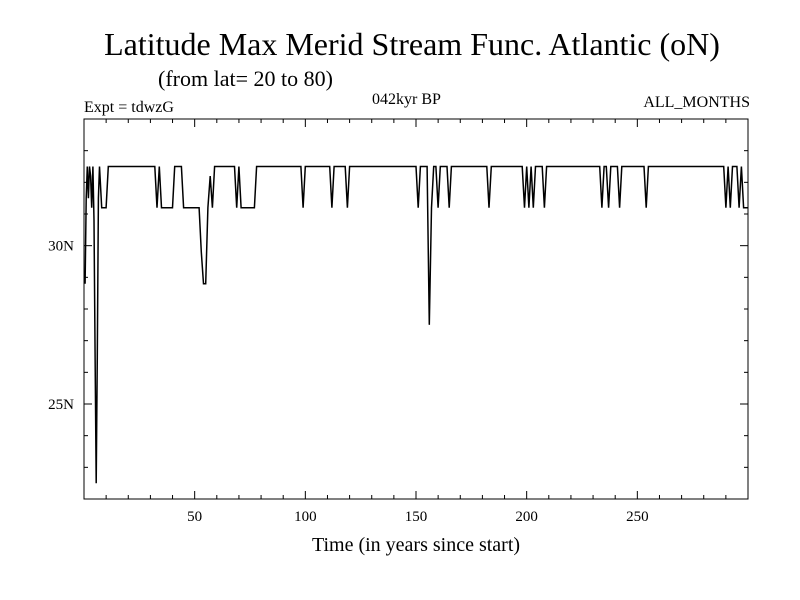 This screenshot has height=600, width=800. Describe the element at coordinates (526, 517) in the screenshot. I see `x-tick-label: 200` at that location.